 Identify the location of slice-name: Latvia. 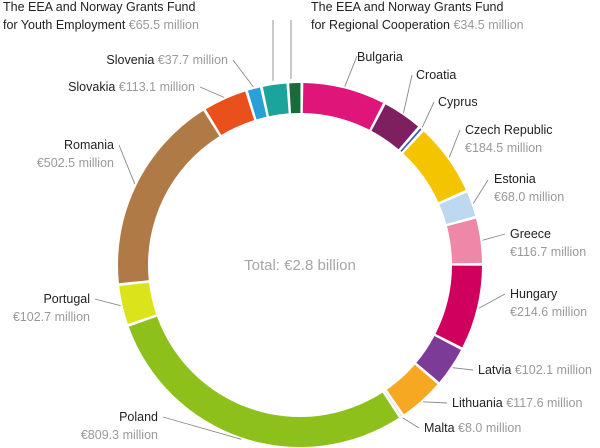
(496, 370).